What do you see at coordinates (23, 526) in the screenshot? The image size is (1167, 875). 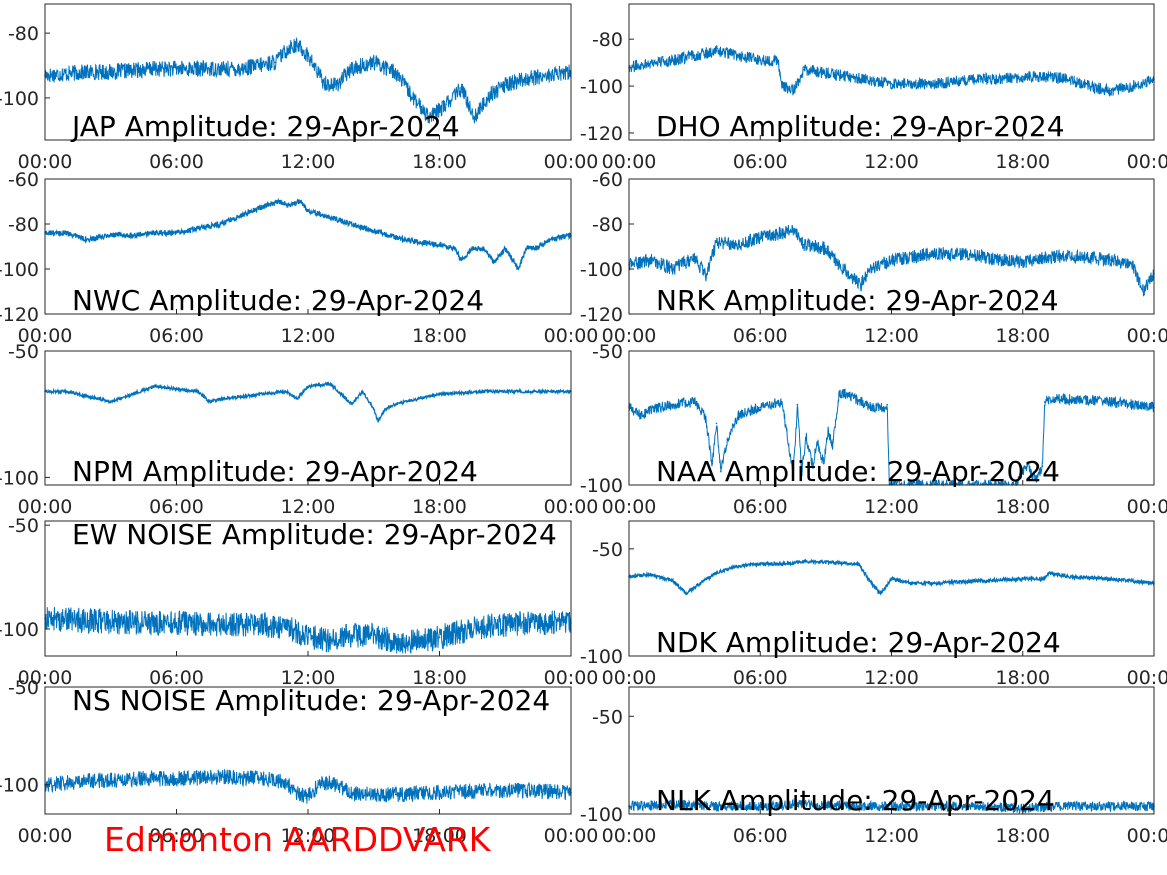 I see `y-tick-label: -50` at bounding box center [23, 526].